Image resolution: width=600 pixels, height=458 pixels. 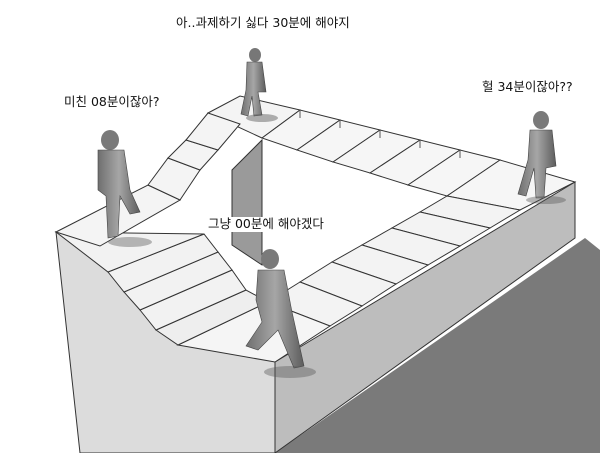 I want to click on right-flight, so click(x=394, y=261).